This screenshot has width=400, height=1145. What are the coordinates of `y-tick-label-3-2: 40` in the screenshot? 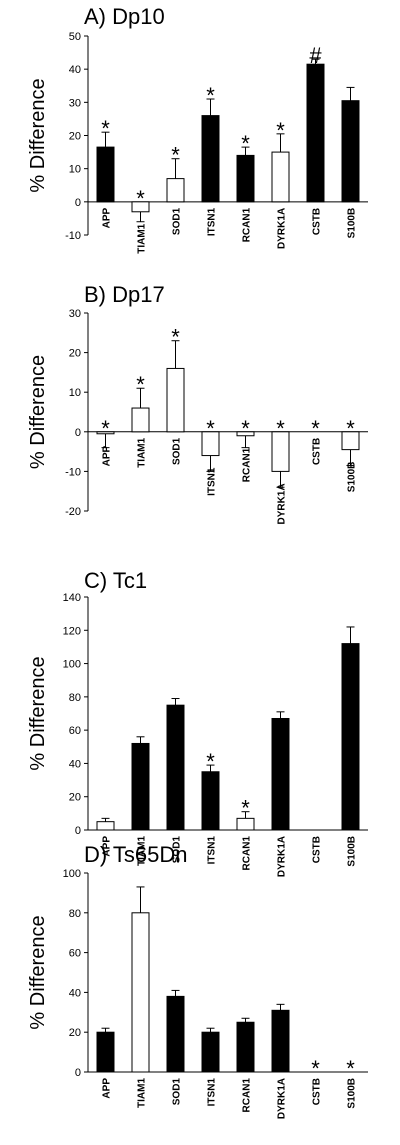 It's located at (75, 993).